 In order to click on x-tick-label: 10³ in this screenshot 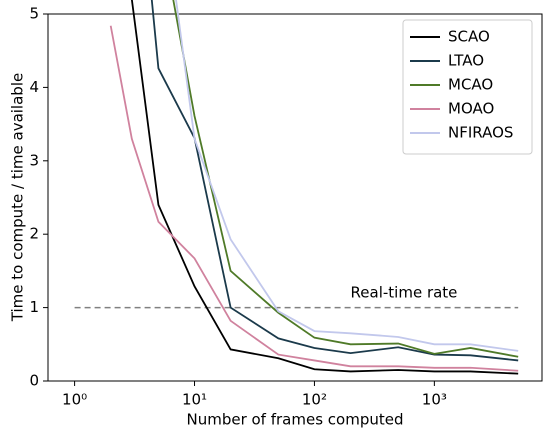, I will do `click(434, 400)`.